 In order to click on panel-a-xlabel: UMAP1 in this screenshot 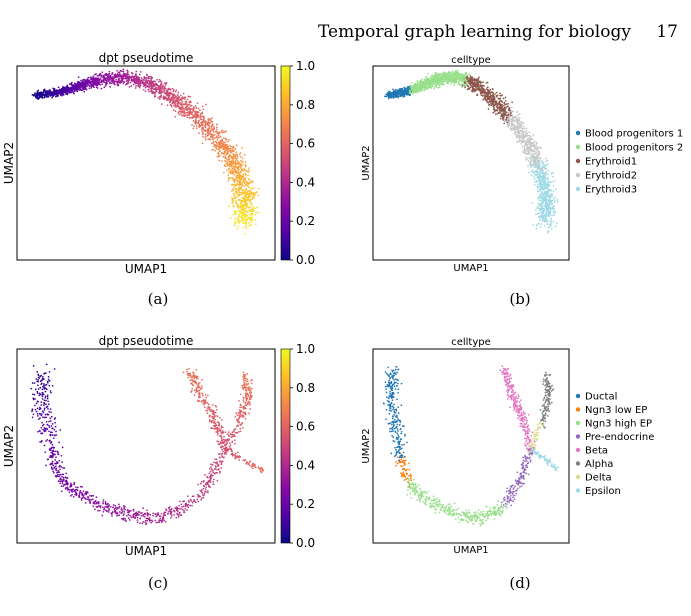, I will do `click(146, 269)`.